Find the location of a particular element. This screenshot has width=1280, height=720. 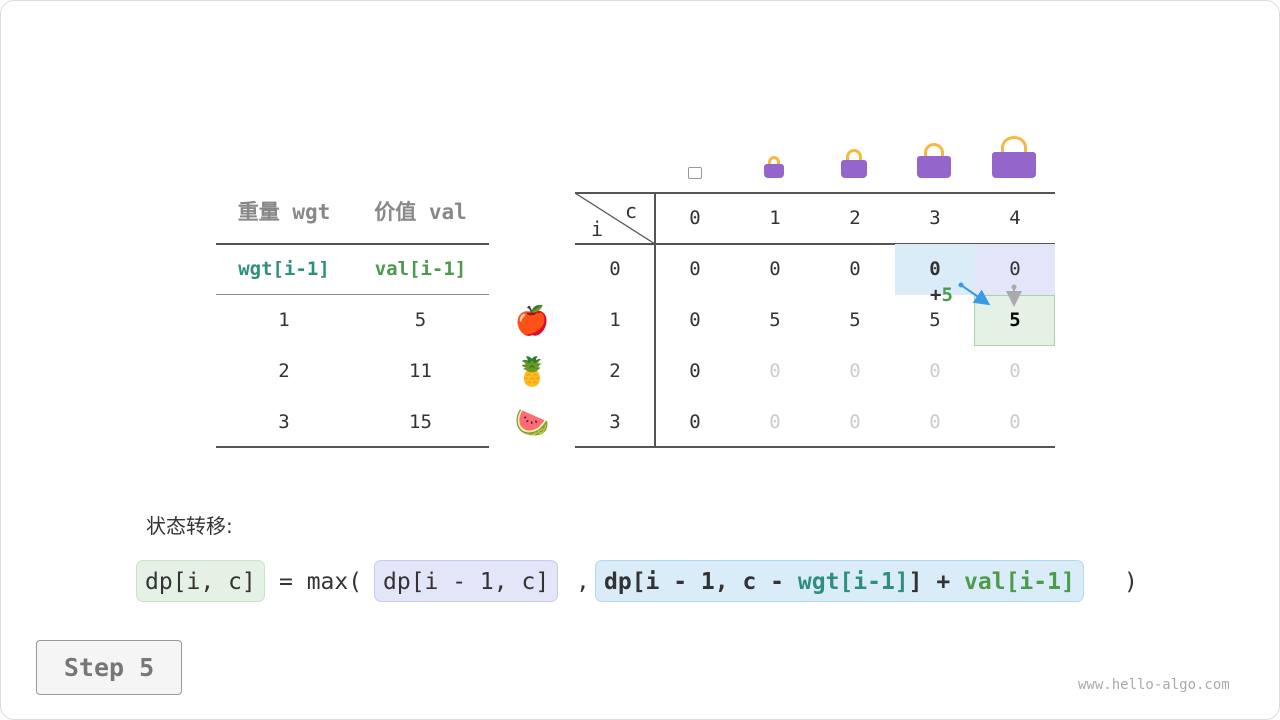

formula-part: dp[i - 1, c - is located at coordinates (701, 582).